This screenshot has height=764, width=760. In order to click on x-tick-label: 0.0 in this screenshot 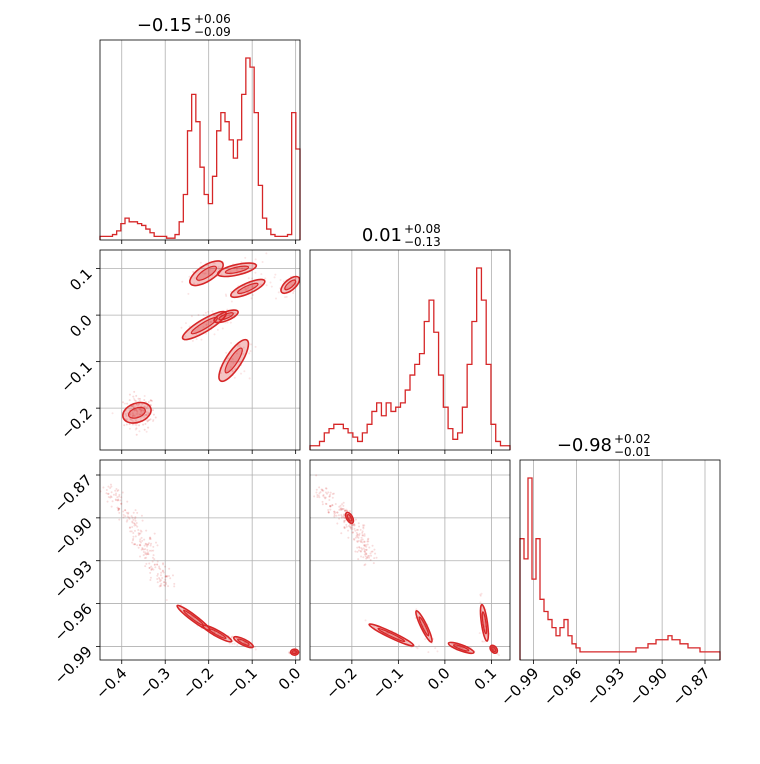, I will do `click(439, 679)`.